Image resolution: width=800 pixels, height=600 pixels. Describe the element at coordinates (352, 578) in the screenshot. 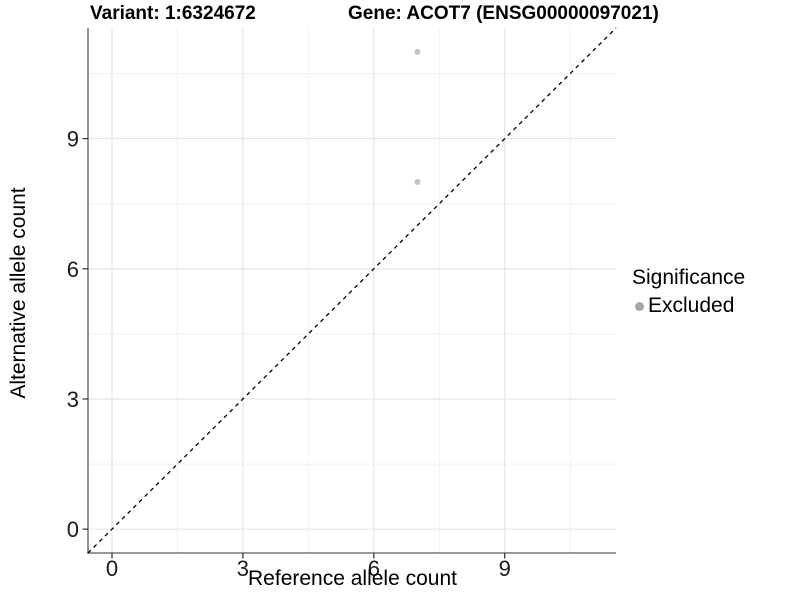

I see `x-axis-title: Reference allele count` at that location.